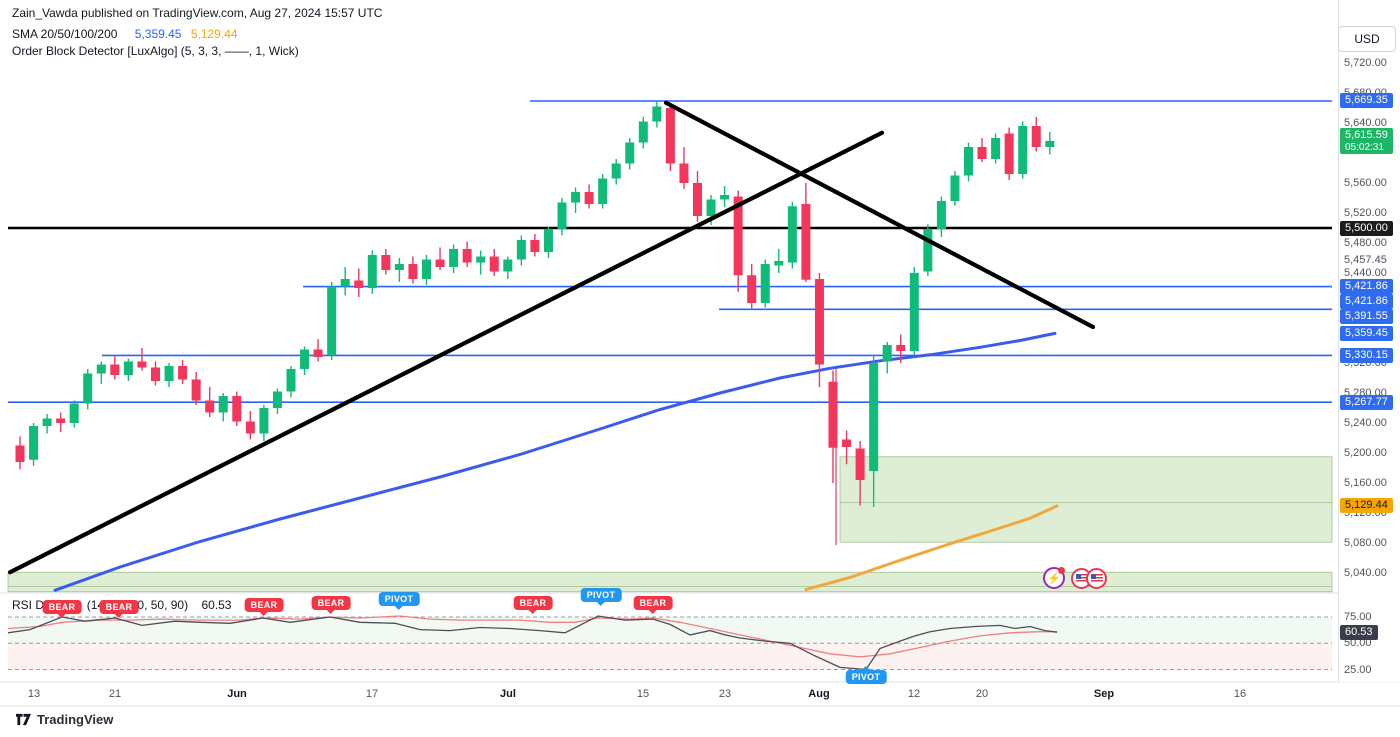 This screenshot has width=1400, height=737. What do you see at coordinates (372, 694) in the screenshot?
I see `time-axis-label: 17` at bounding box center [372, 694].